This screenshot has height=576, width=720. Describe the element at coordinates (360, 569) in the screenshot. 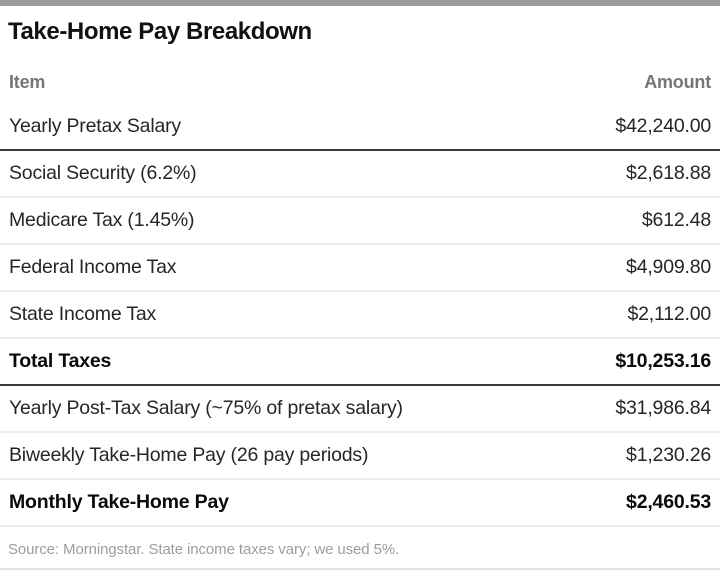

I see `bottom-rule` at that location.